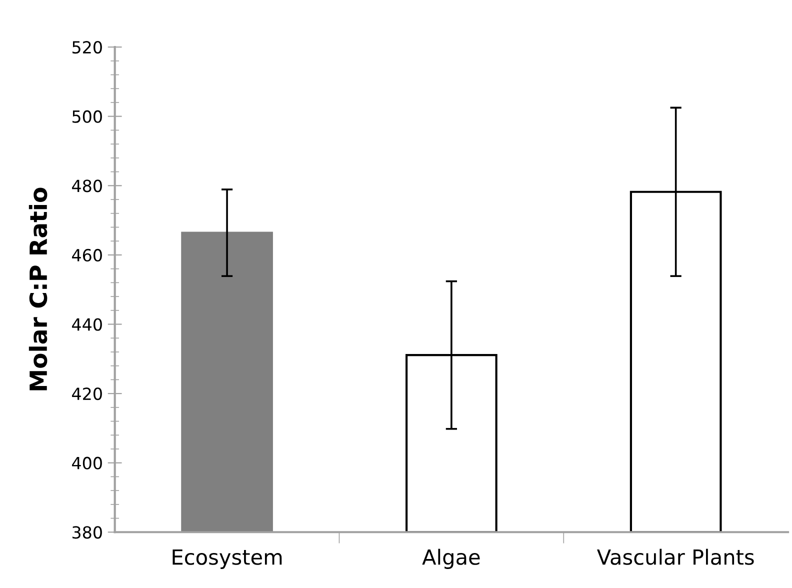  I want to click on y-tick-label: 400, so click(87, 463).